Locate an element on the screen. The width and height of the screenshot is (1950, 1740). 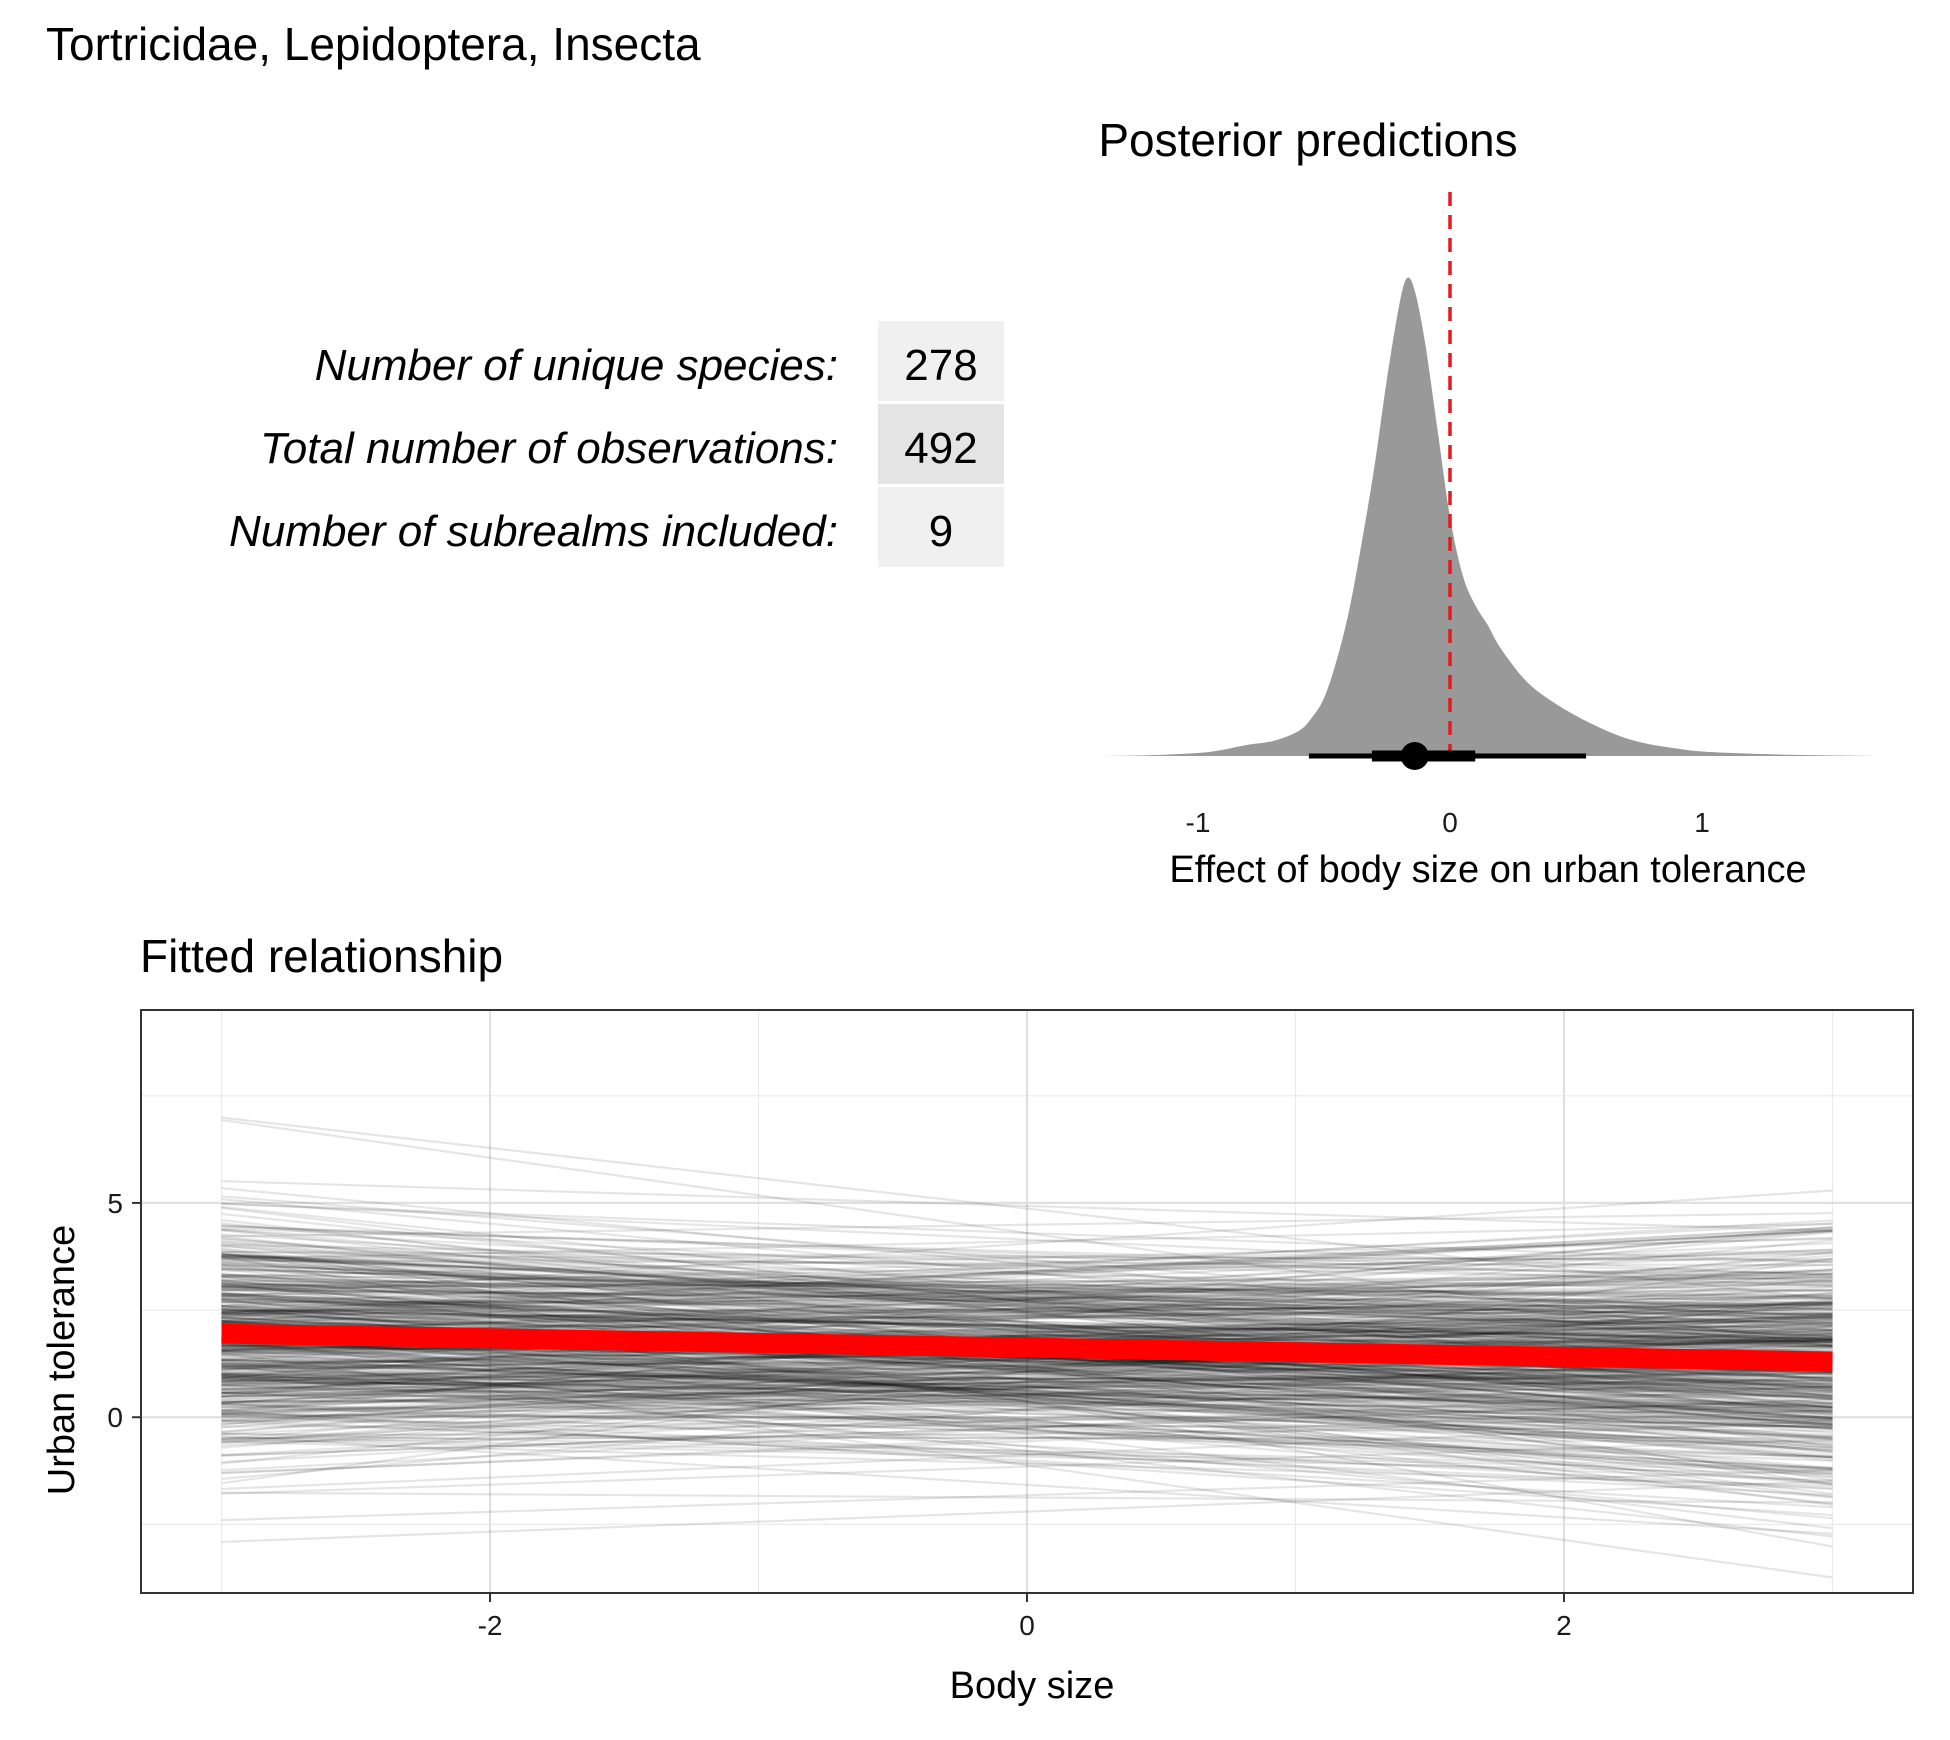
stat-value: 492 is located at coordinates (940, 448).